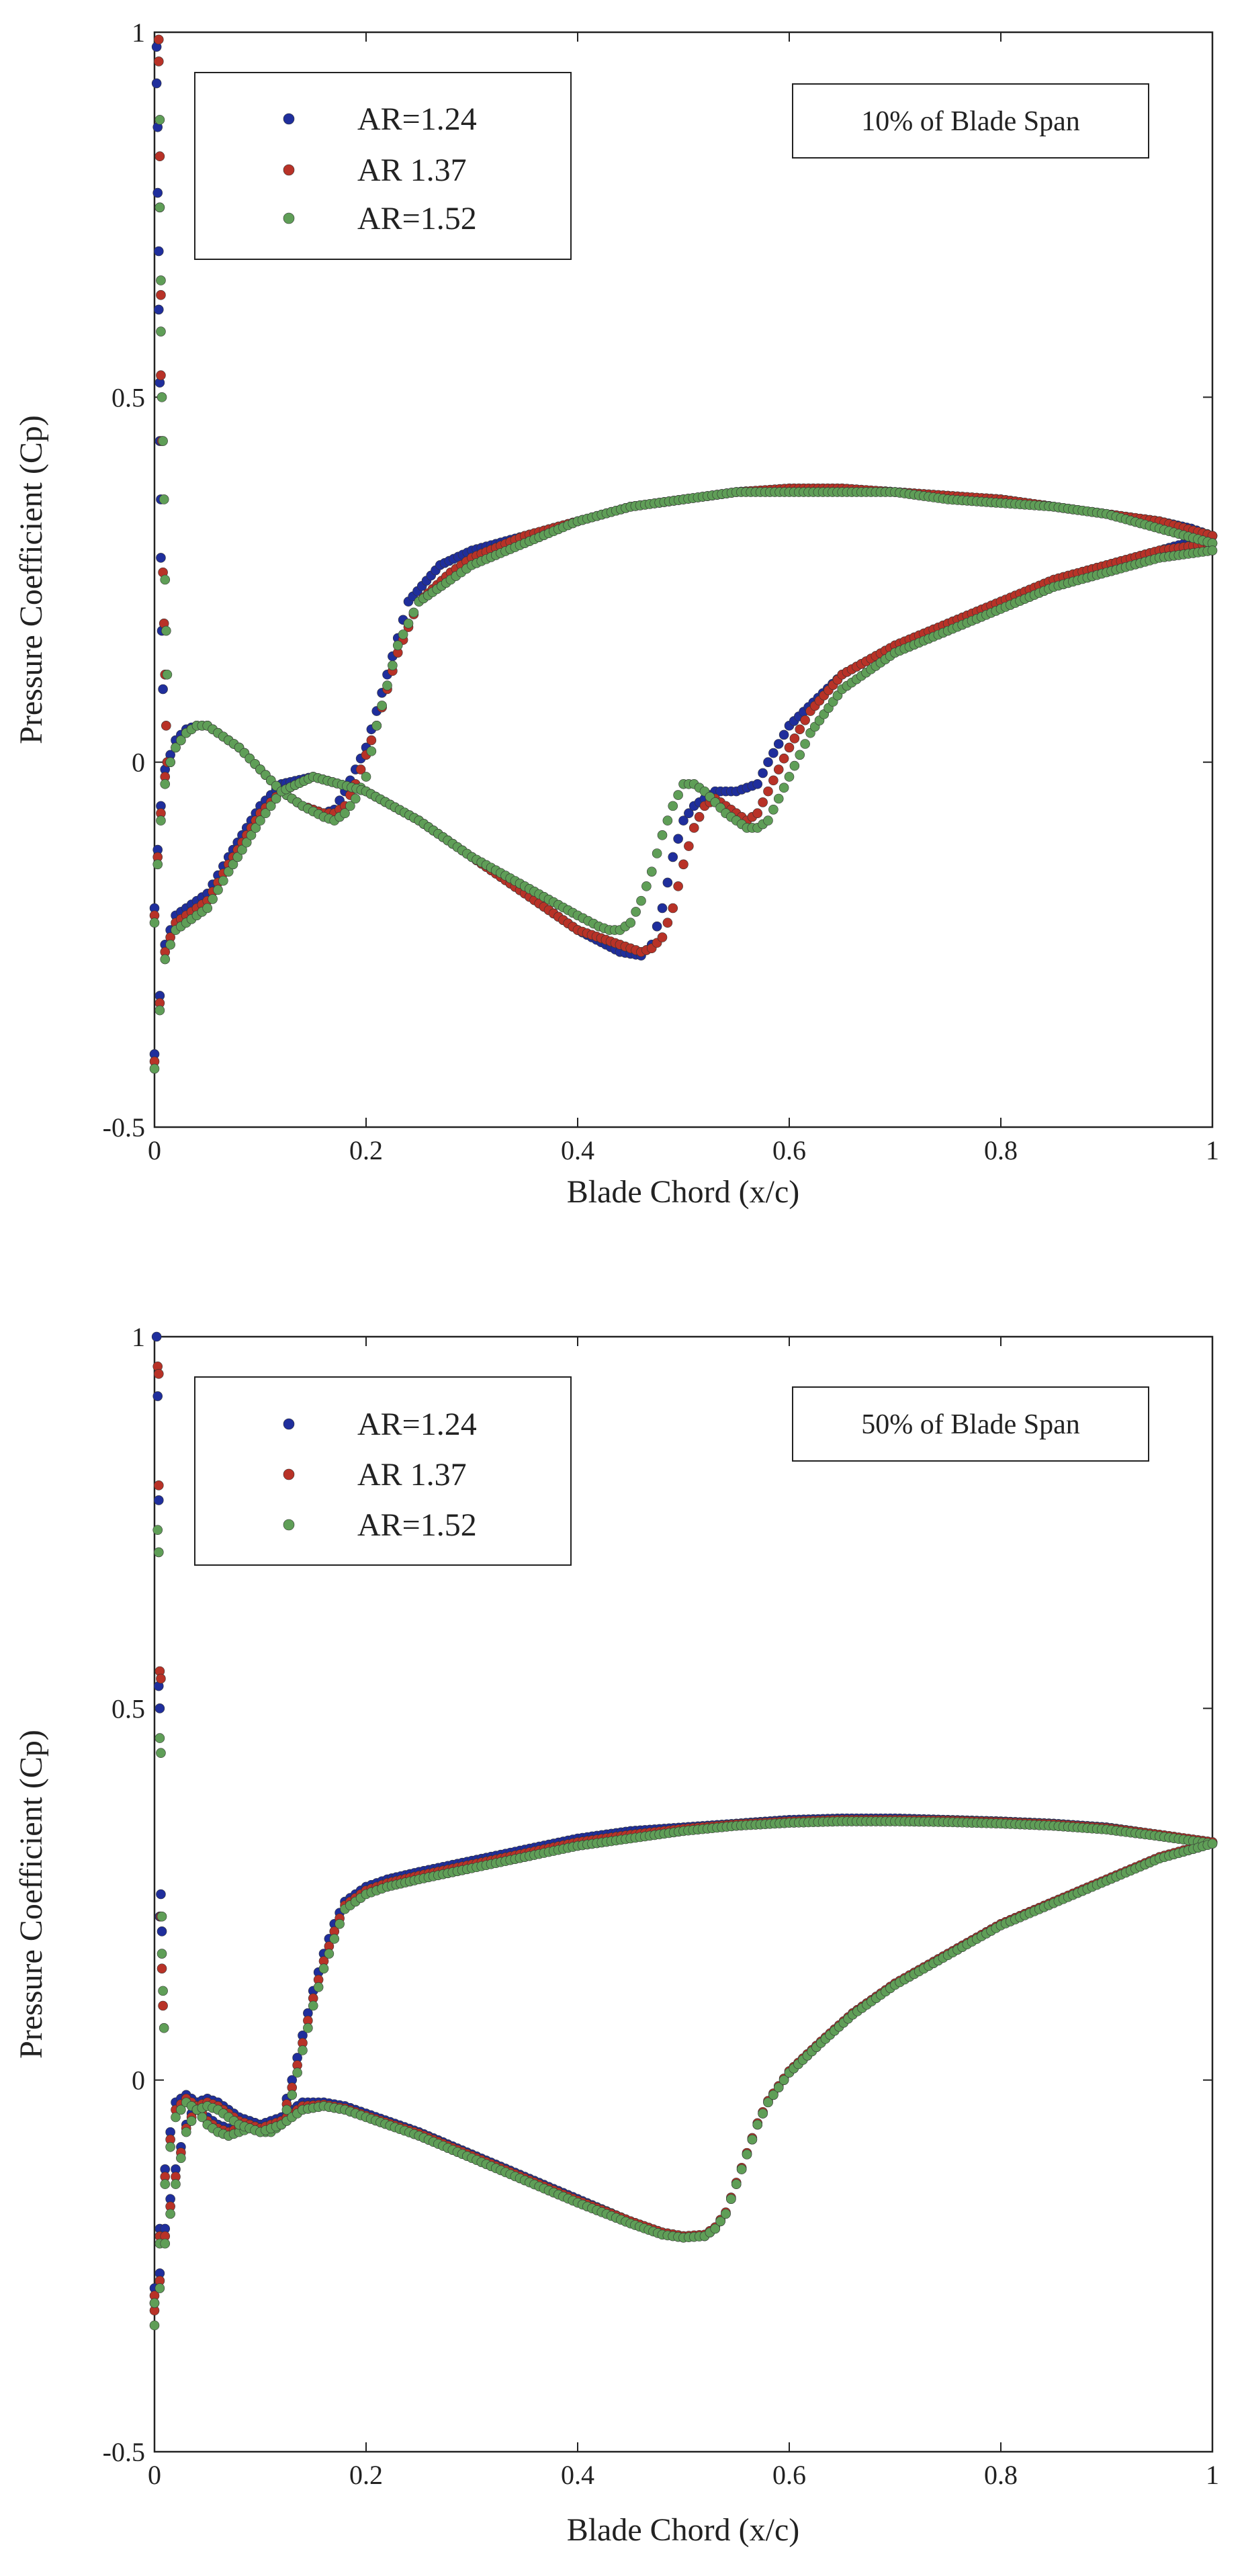 The width and height of the screenshot is (1246, 2576). I want to click on annotation-box: 10% of Blade Span, so click(970, 121).